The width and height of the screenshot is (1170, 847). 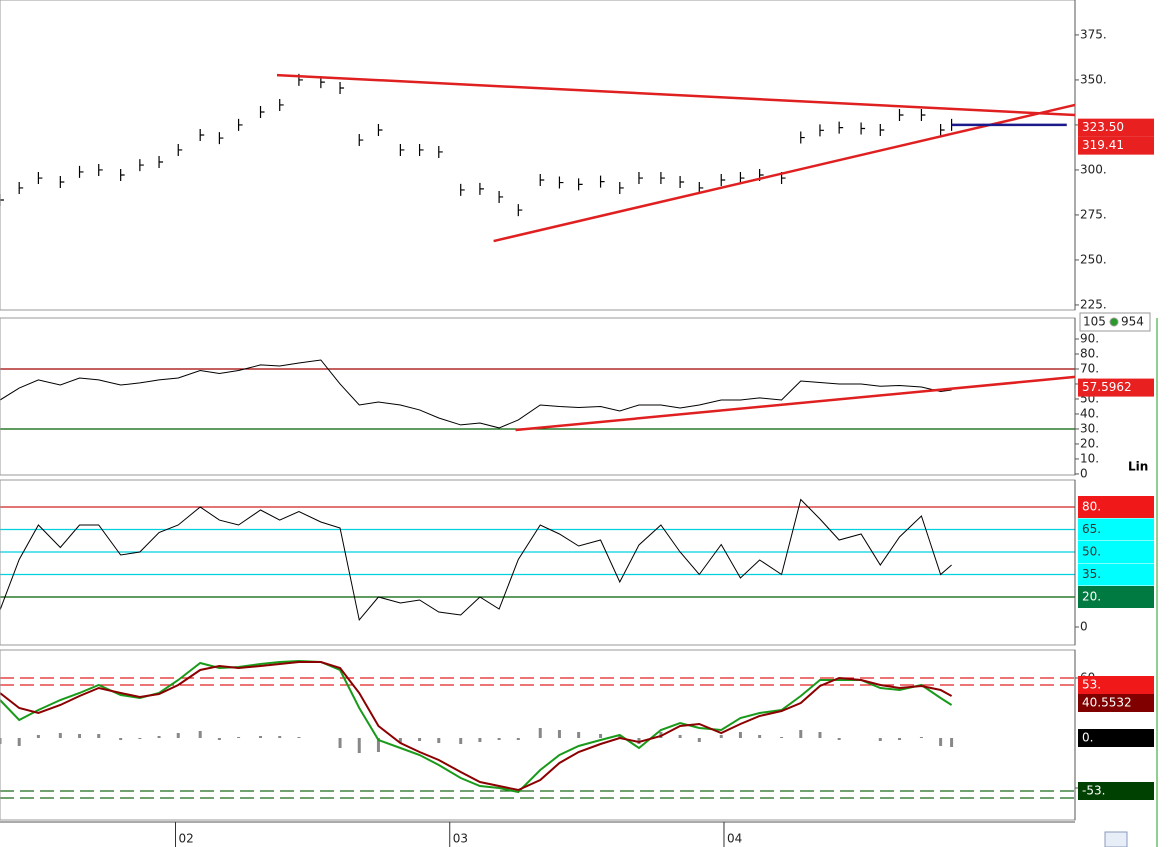 I want to click on value-box-label: 319.41, so click(x=1103, y=145).